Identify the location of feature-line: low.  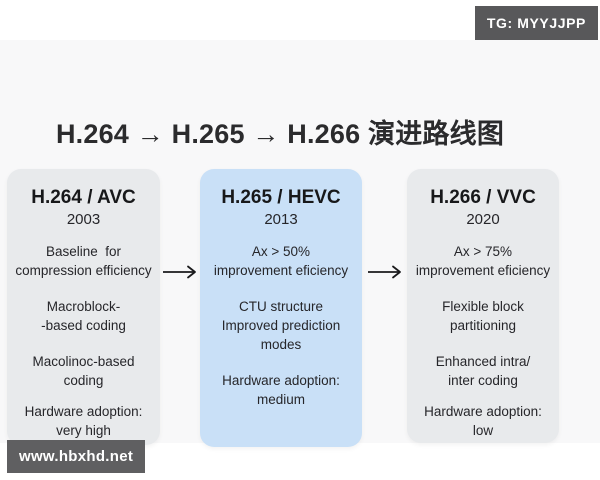
(483, 430).